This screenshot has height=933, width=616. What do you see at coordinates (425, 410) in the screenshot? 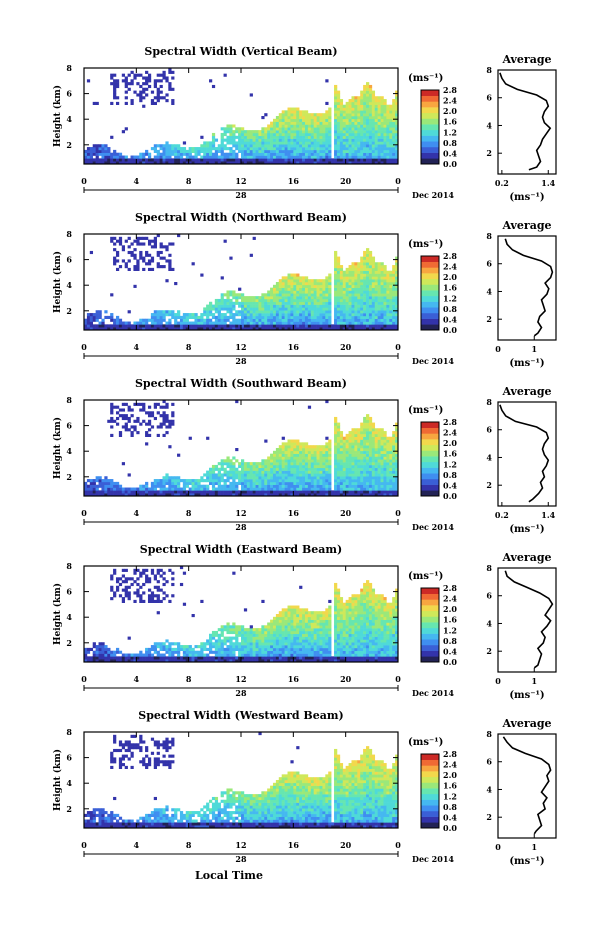
I see `colorbar-unit: (ms⁻¹)` at bounding box center [425, 410].